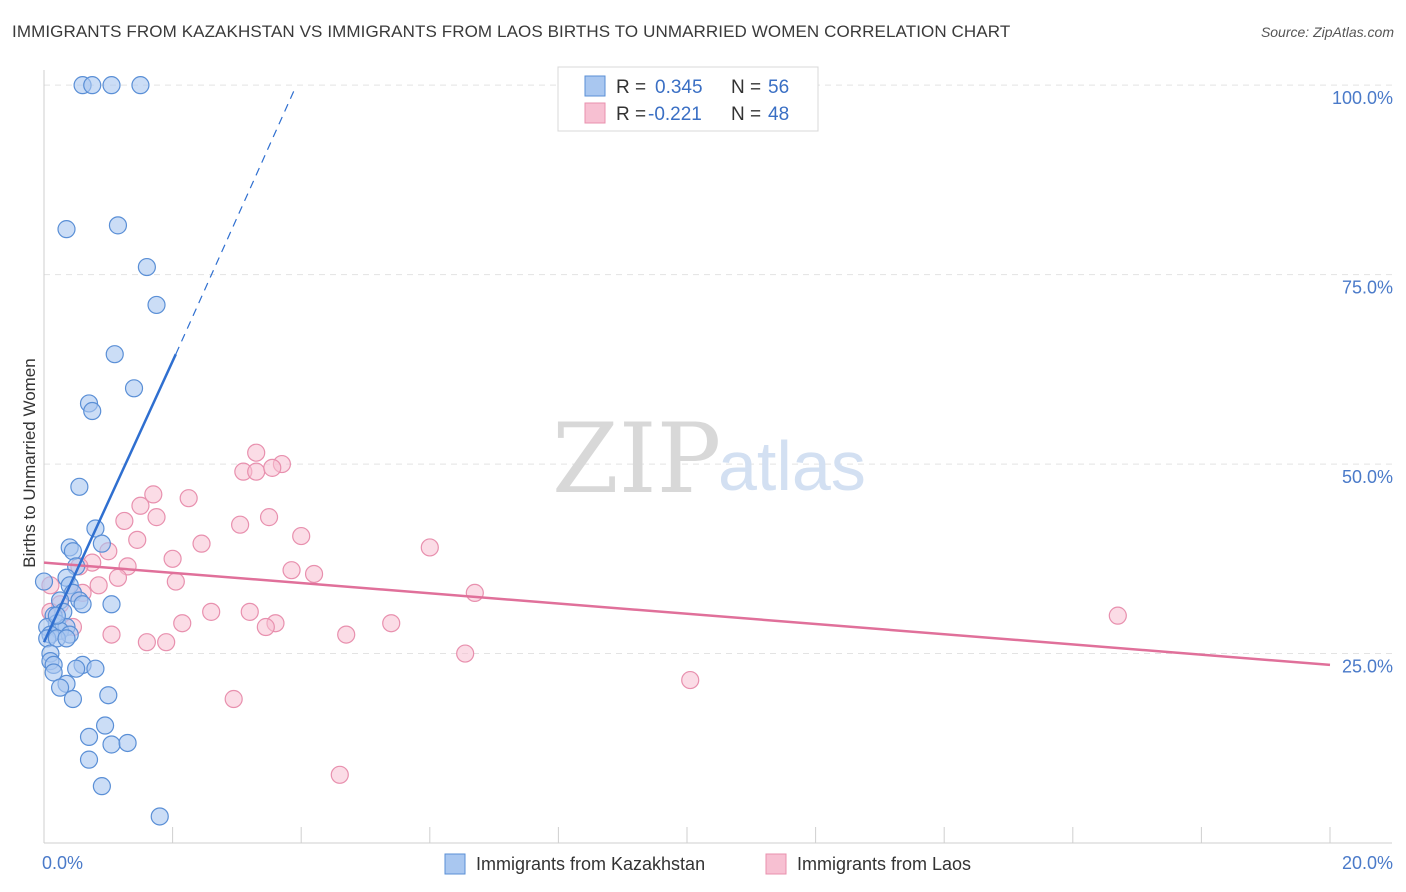 The height and width of the screenshot is (892, 1406). Describe the element at coordinates (679, 87) in the screenshot. I see `legend-r-value-kazakhstan: 0.345` at that location.